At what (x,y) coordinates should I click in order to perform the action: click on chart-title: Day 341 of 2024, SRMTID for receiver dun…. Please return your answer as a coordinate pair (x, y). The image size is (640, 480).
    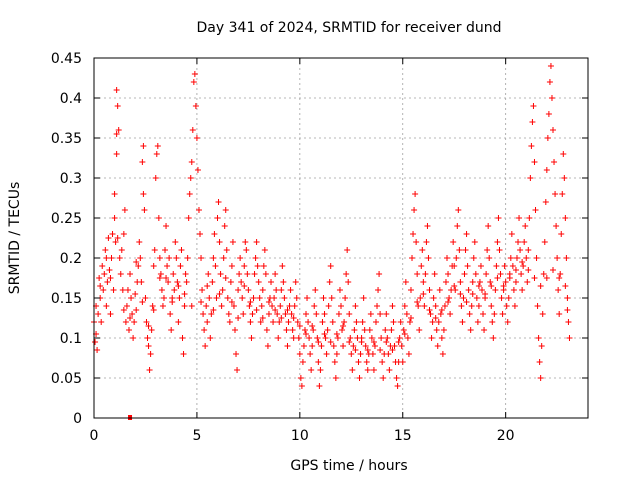
    Looking at the image, I should click on (349, 28).